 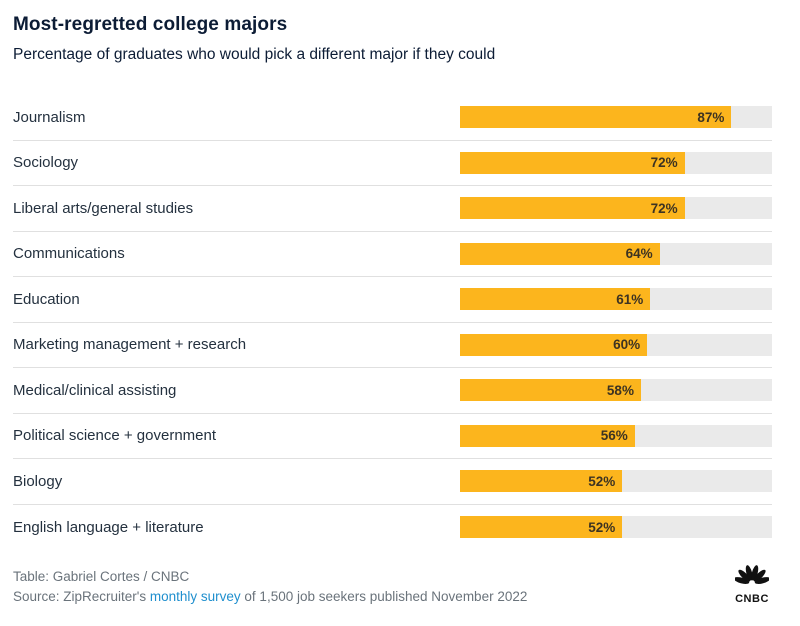 What do you see at coordinates (392, 163) in the screenshot?
I see `bar-row: Sociology 72%` at bounding box center [392, 163].